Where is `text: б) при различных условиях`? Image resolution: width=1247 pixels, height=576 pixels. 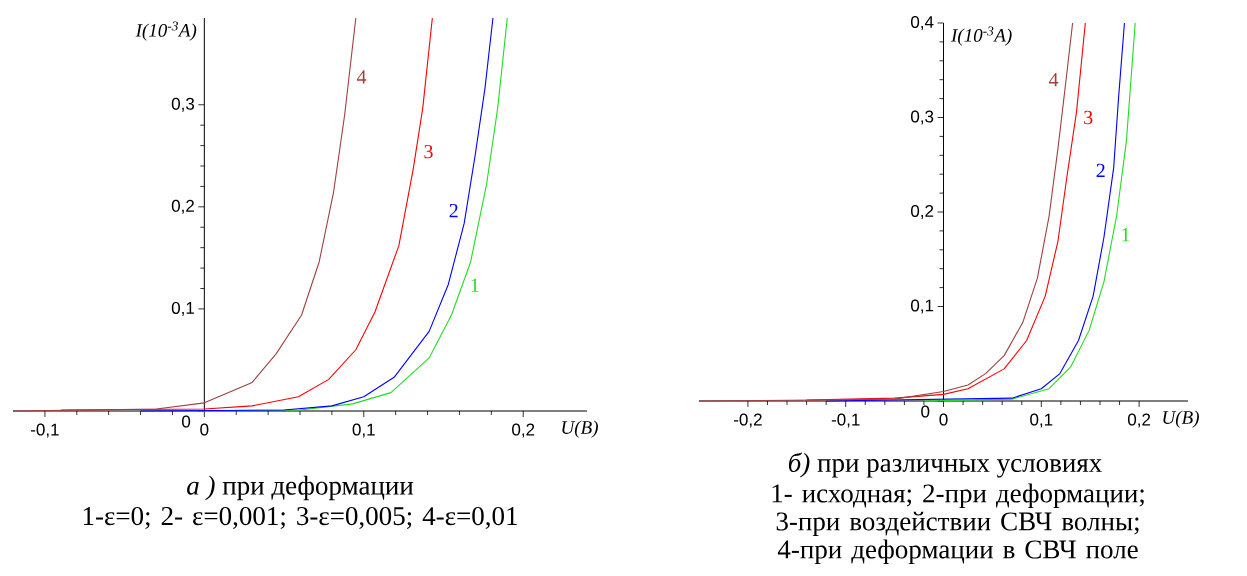
text: б) при различных условиях is located at coordinates (945, 465).